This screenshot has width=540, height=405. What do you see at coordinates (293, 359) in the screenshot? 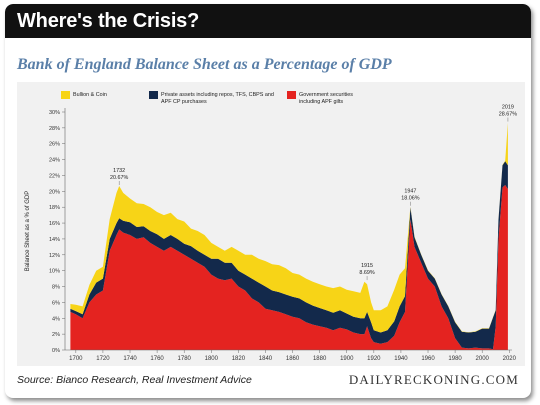
I see `x-tick-label: 1860` at bounding box center [293, 359].